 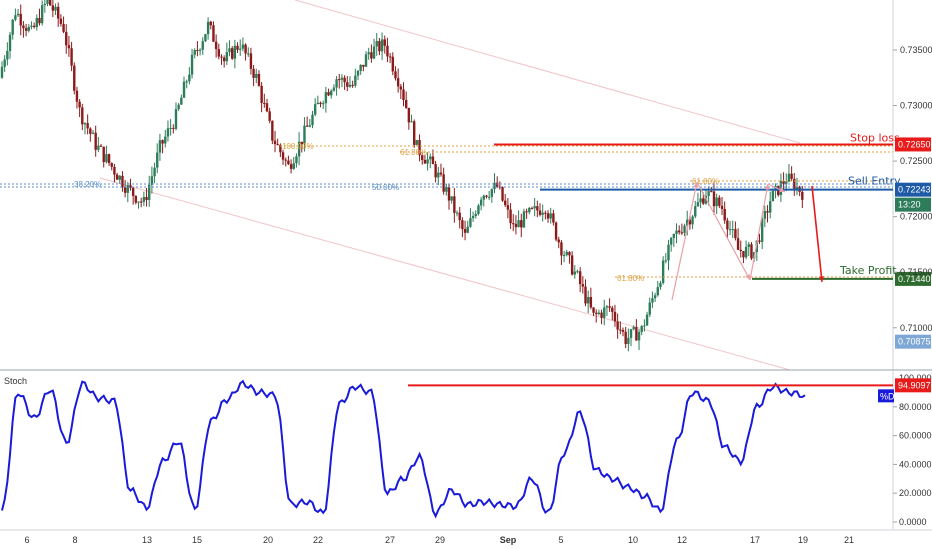 What do you see at coordinates (15, 381) in the screenshot?
I see `stoch-title: Stoch` at bounding box center [15, 381].